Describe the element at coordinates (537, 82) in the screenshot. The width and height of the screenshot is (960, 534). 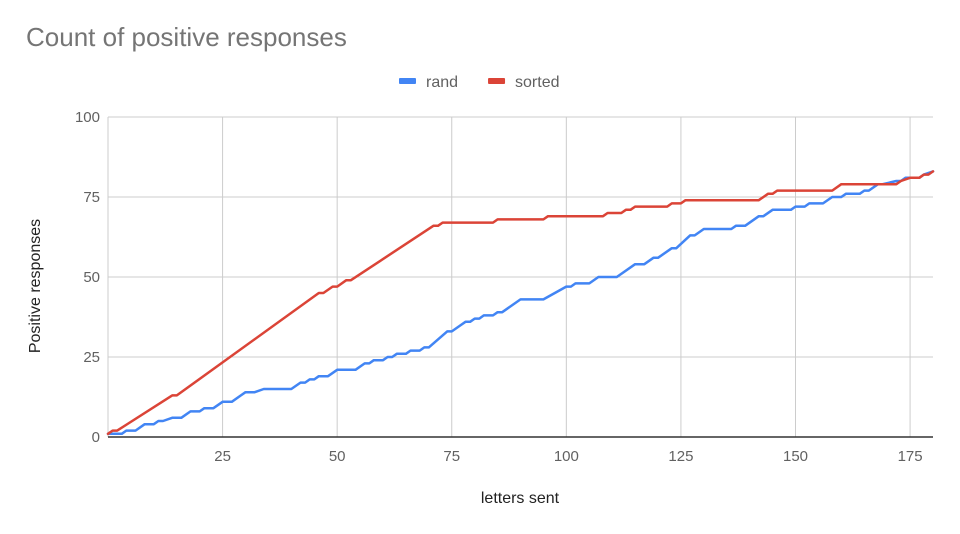
I see `legend-label-sorted: sorted` at that location.